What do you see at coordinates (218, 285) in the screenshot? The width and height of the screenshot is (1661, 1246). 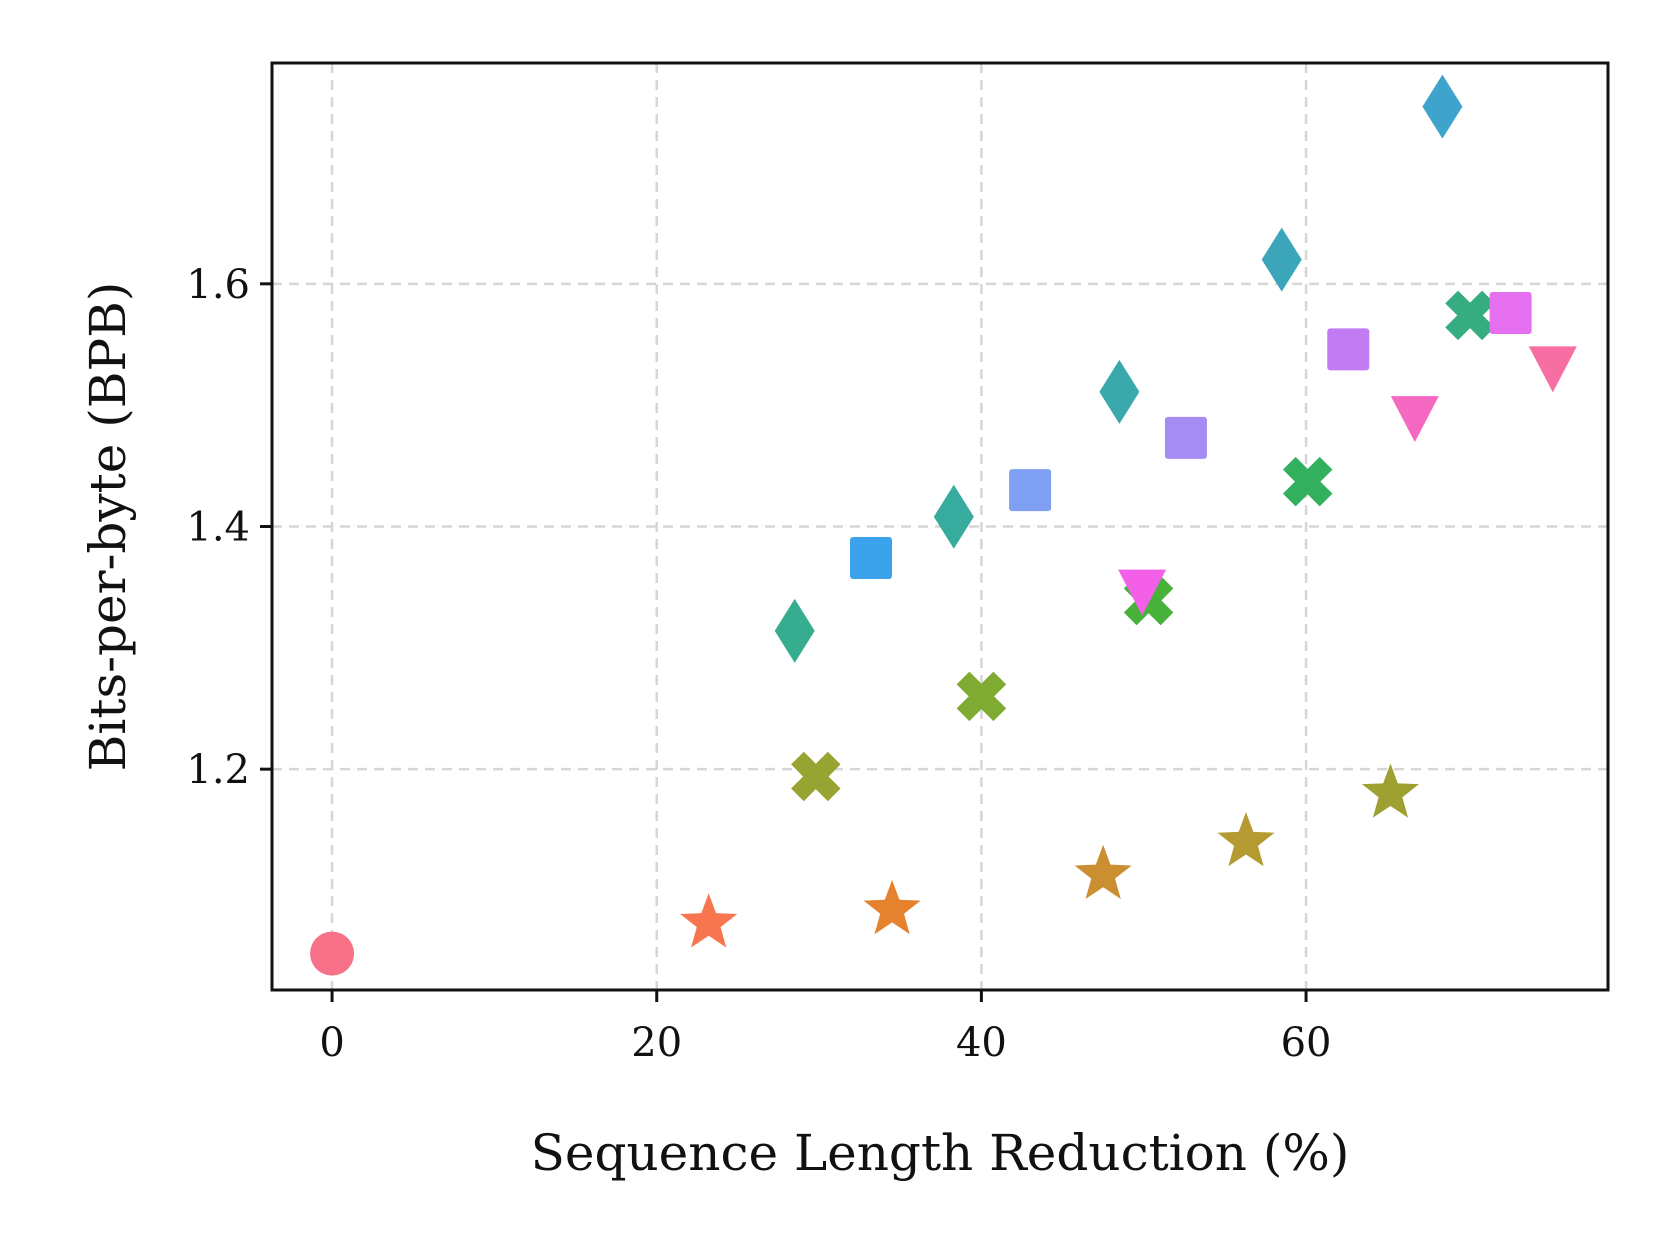 I see `y-tick-label: 1.6` at bounding box center [218, 285].